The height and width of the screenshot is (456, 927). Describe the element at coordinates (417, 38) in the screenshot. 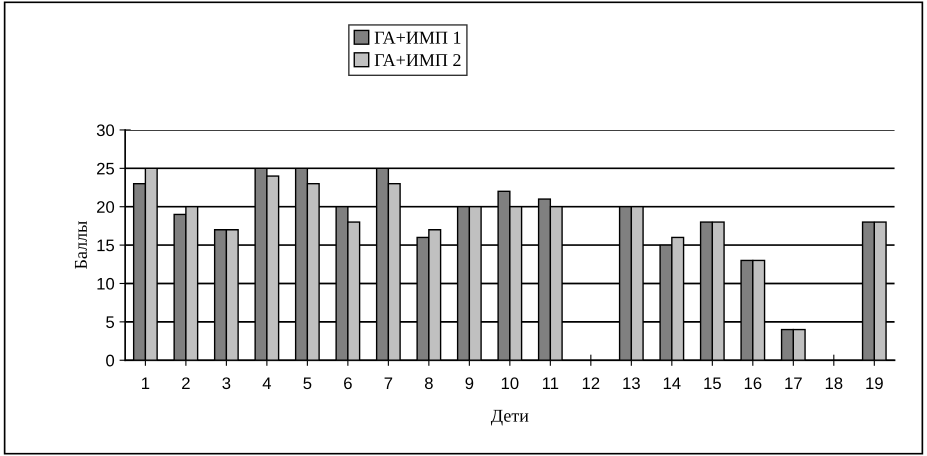

I see `legend-label: ГА+ИМП 1` at that location.